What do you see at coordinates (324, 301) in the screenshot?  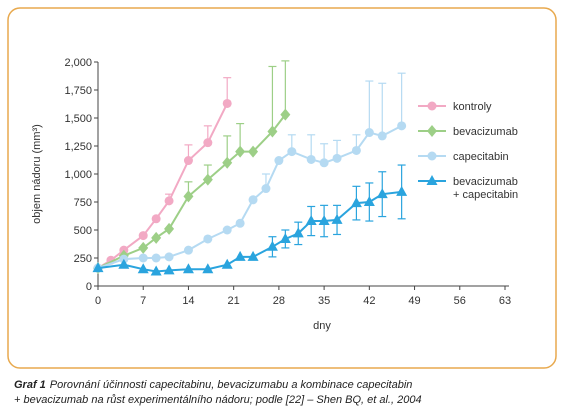 I see `x-tick-label: 35` at bounding box center [324, 301].